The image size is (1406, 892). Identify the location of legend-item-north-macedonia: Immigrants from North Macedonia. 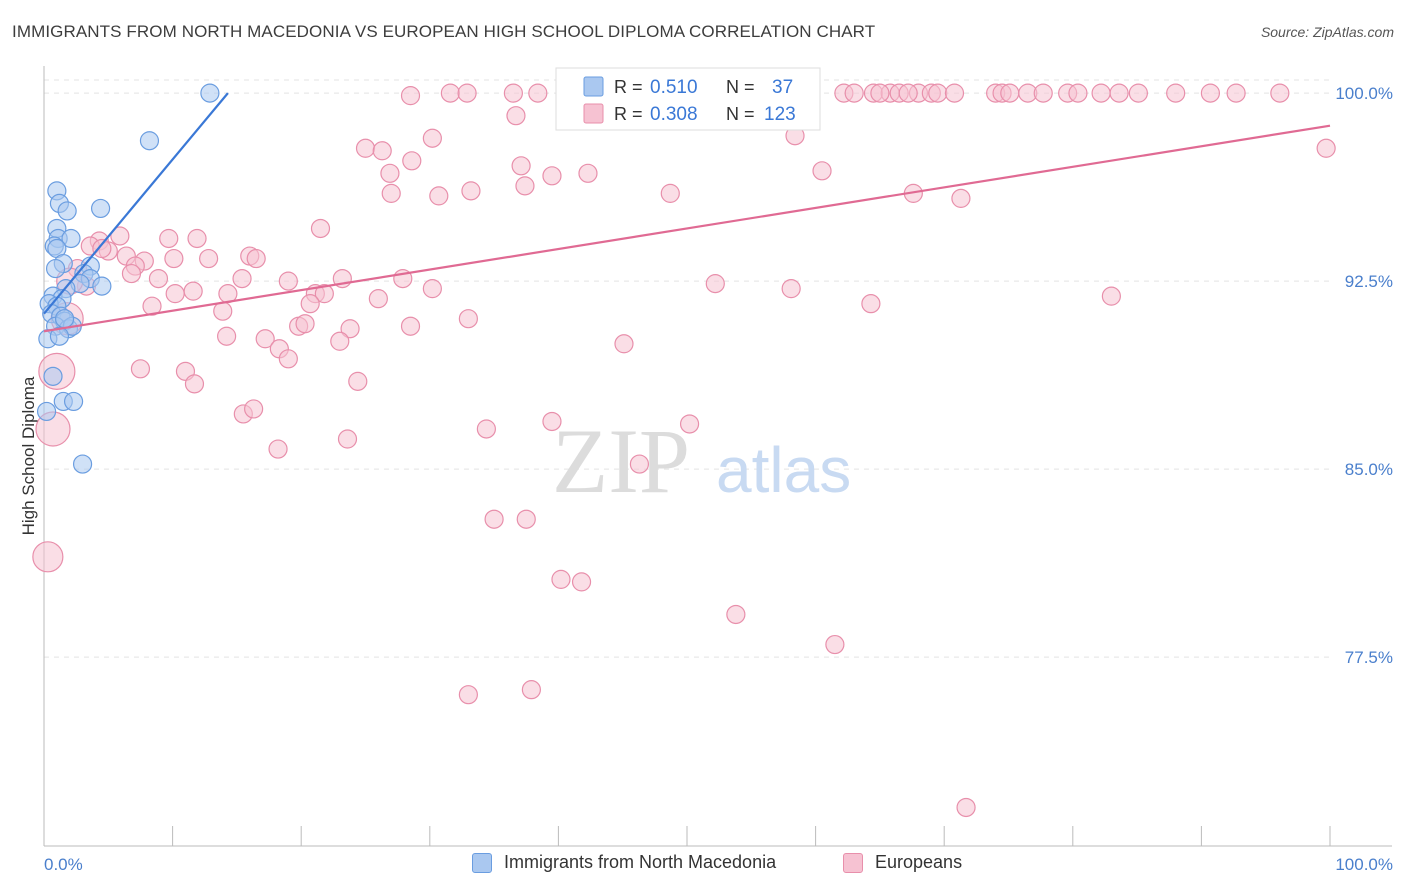
(624, 862).